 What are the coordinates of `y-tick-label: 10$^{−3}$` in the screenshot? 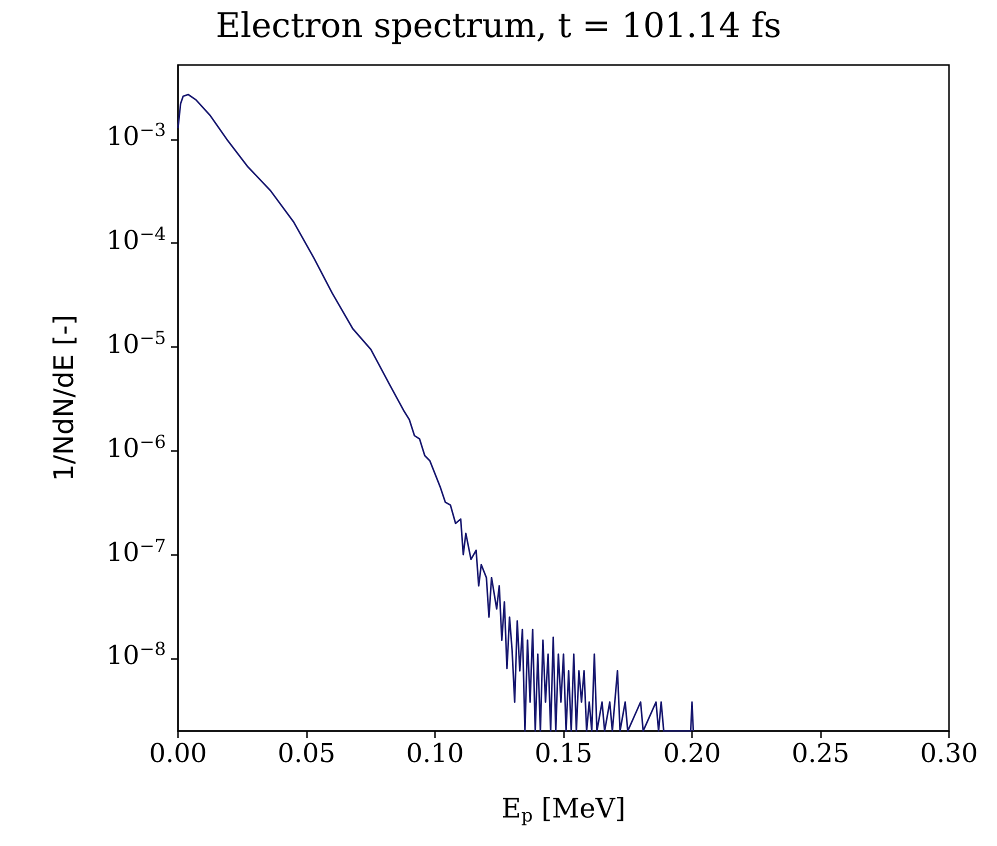 It's located at (136, 136).